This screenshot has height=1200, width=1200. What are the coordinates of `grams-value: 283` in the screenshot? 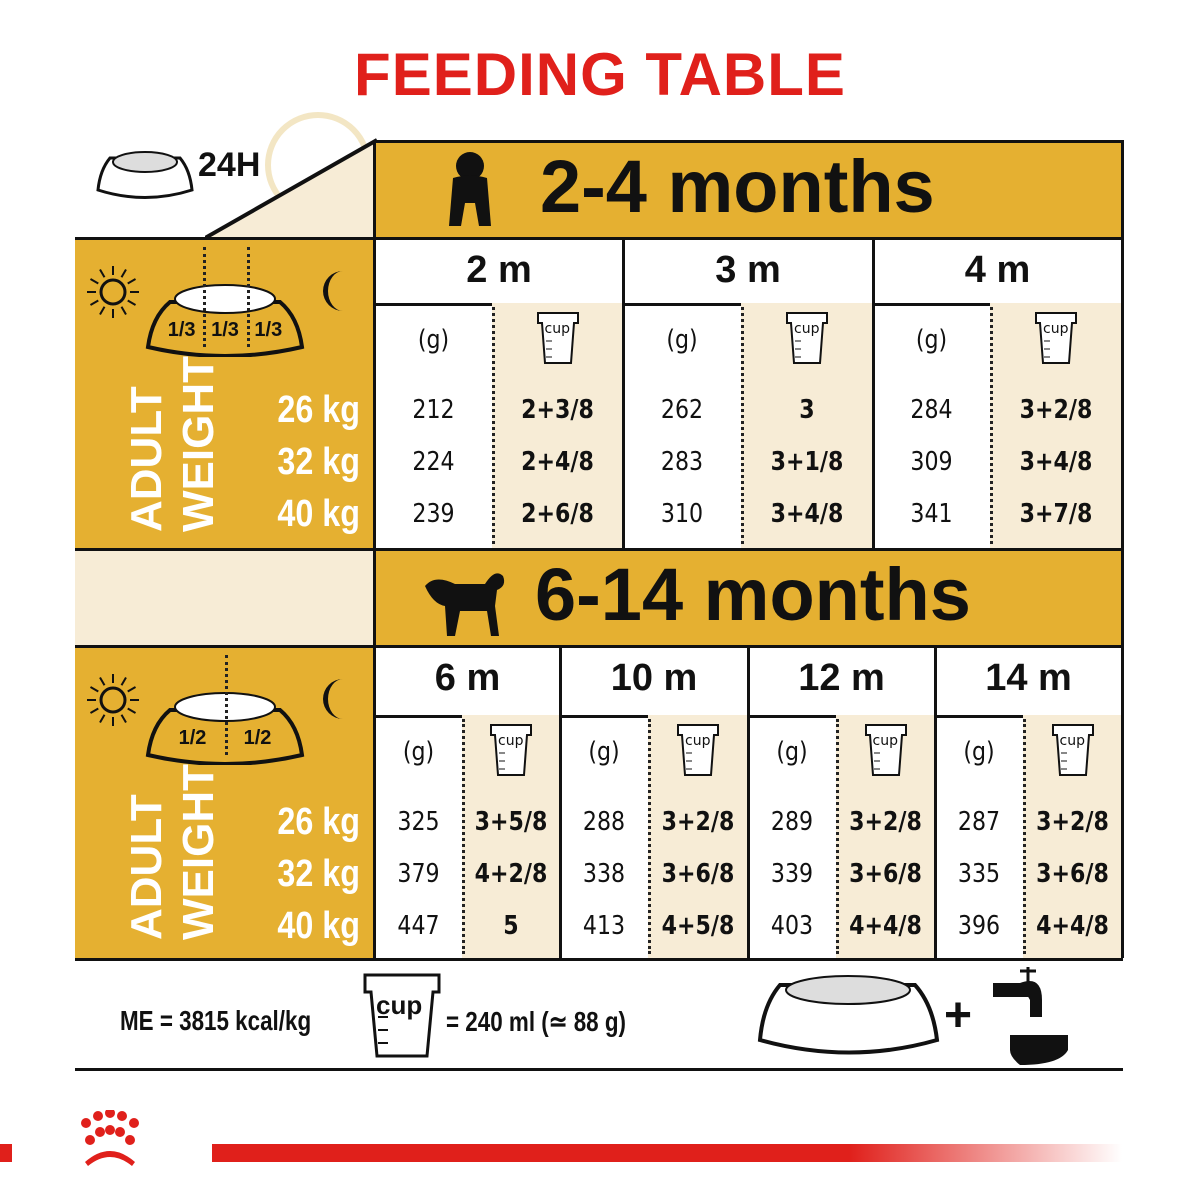 It's located at (682, 462).